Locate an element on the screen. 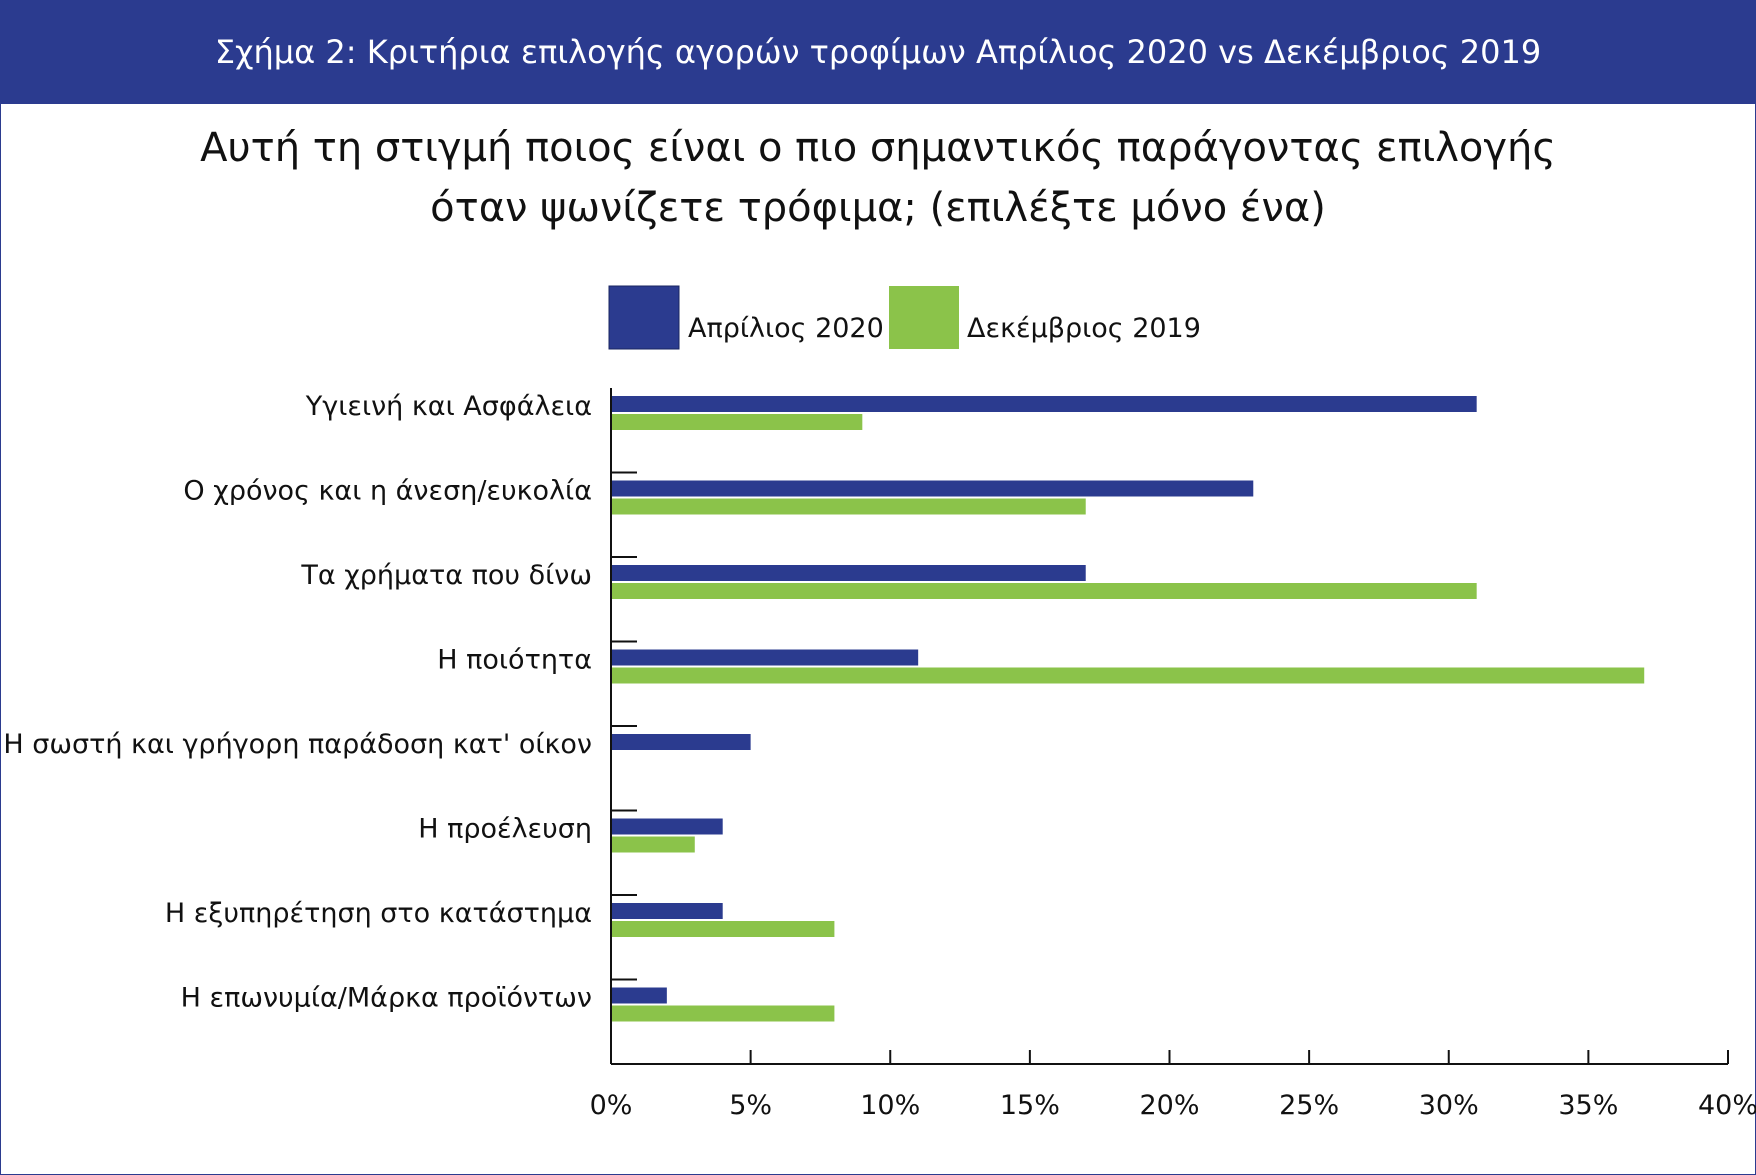 This screenshot has height=1175, width=1756. category-label-6: Η προέλευση is located at coordinates (505, 829).